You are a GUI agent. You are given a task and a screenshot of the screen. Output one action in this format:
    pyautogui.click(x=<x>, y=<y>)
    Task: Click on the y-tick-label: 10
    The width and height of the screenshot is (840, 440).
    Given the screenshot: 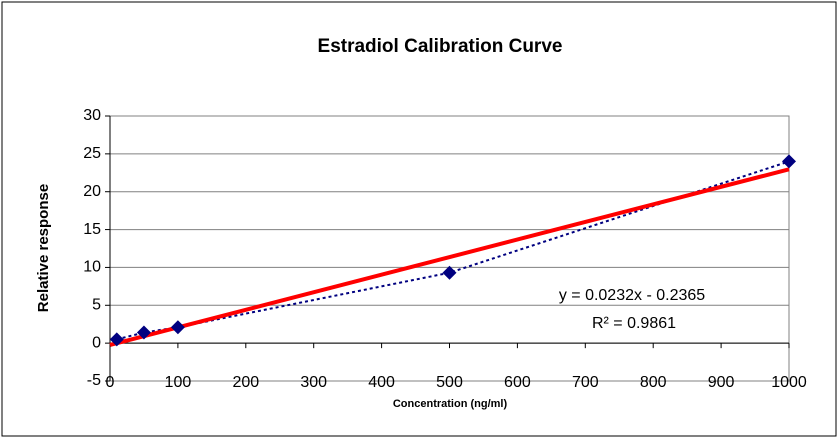 What is the action you would take?
    pyautogui.click(x=92, y=267)
    